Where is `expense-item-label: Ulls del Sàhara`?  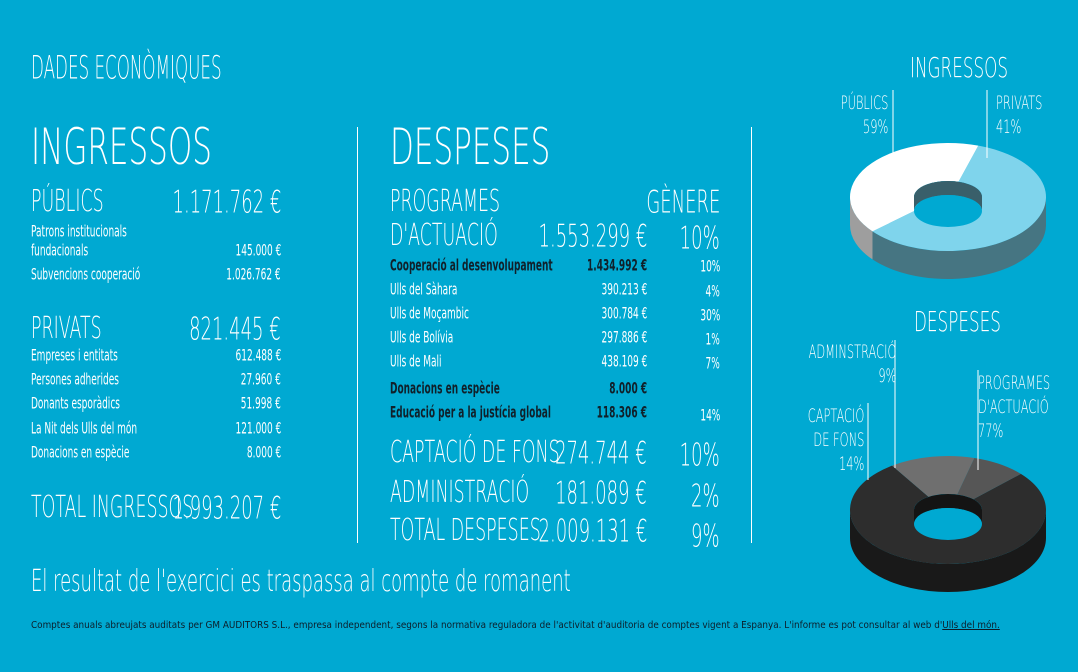 expense-item-label: Ulls del Sàhara is located at coordinates (424, 289).